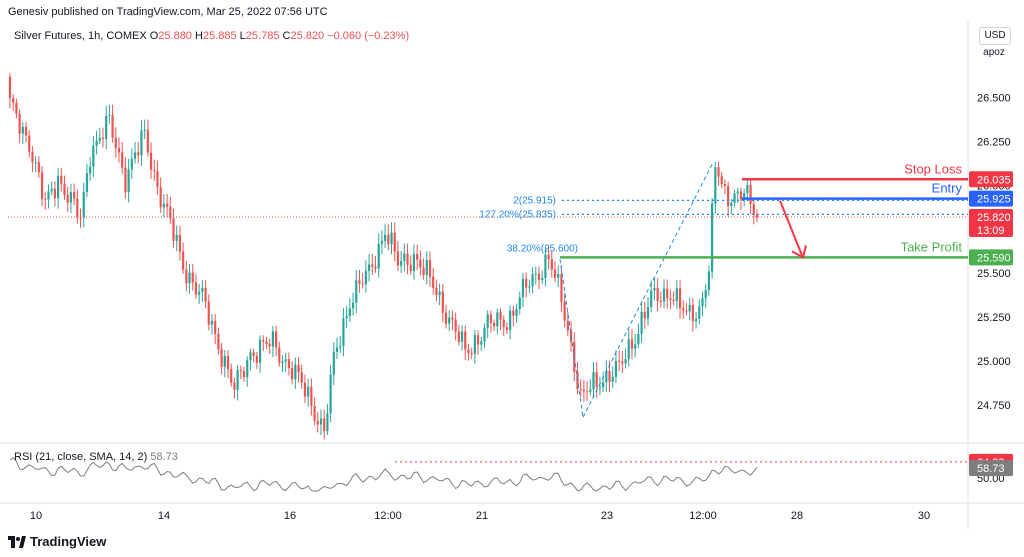 The height and width of the screenshot is (557, 1024). What do you see at coordinates (383, 474) in the screenshot?
I see `rsi-line` at bounding box center [383, 474].